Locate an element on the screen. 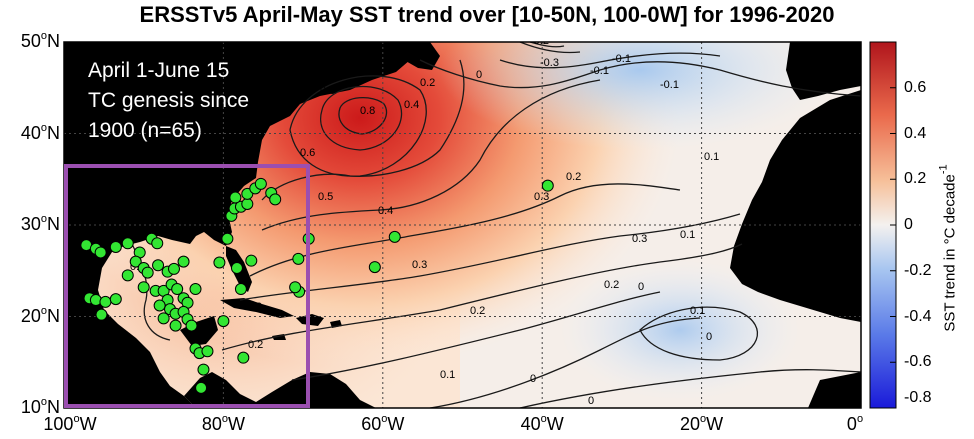  genesis-region-box is located at coordinates (187, 286).